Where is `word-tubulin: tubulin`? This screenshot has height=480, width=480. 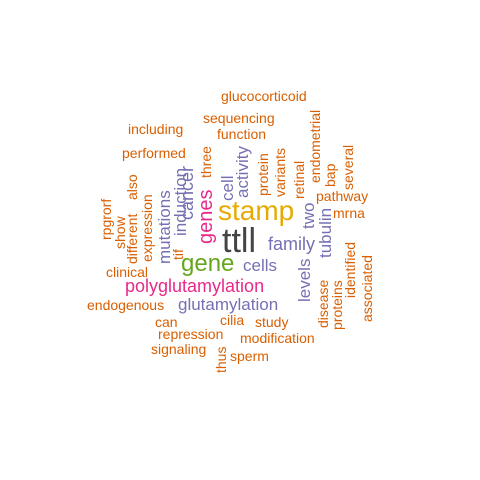
word-tubulin: tubulin is located at coordinates (325, 232).